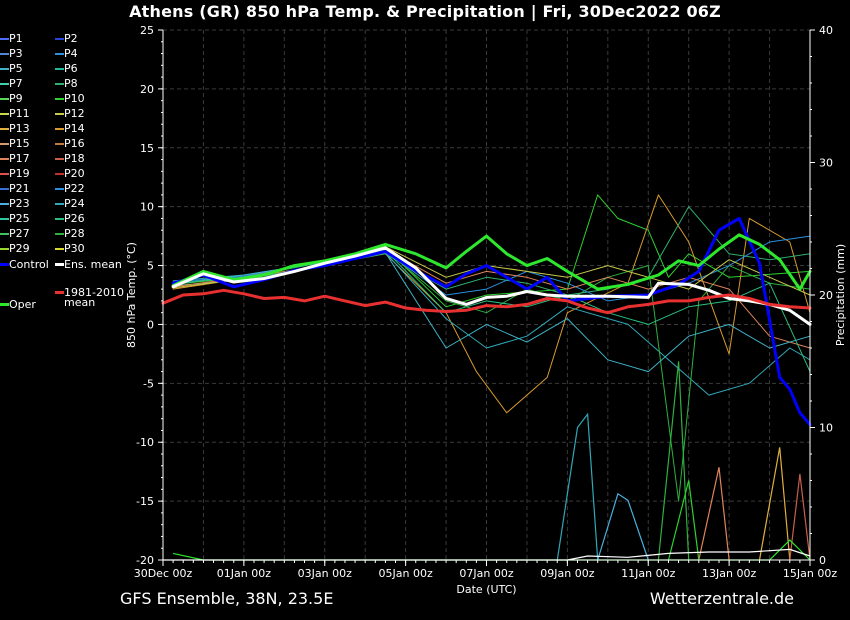 This screenshot has height=620, width=850. I want to click on precip-series-p17, so click(714, 514).